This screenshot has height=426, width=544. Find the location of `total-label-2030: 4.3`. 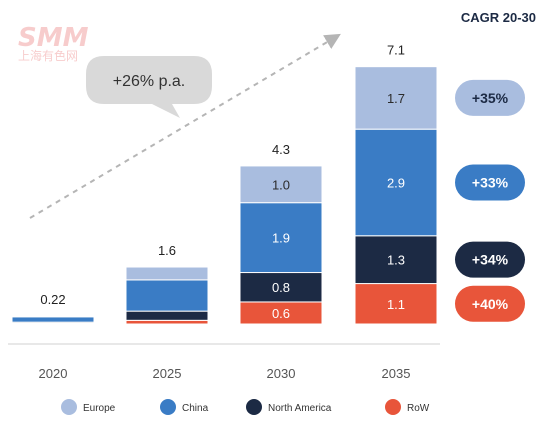

total-label-2030: 4.3 is located at coordinates (281, 149).